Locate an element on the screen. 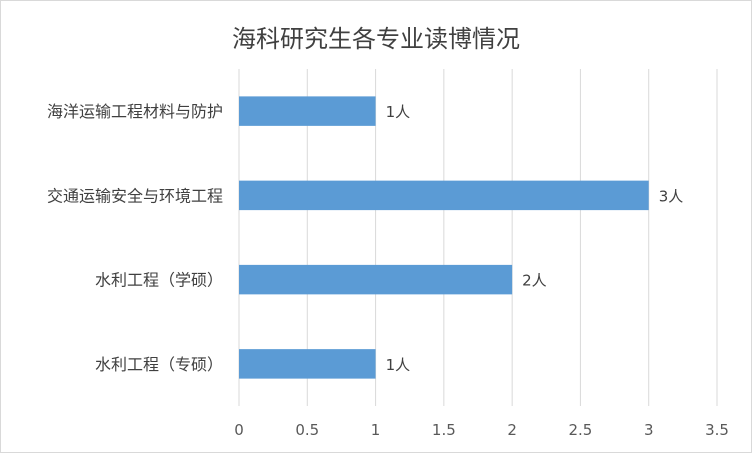  x-tick-label: 1 is located at coordinates (376, 430).